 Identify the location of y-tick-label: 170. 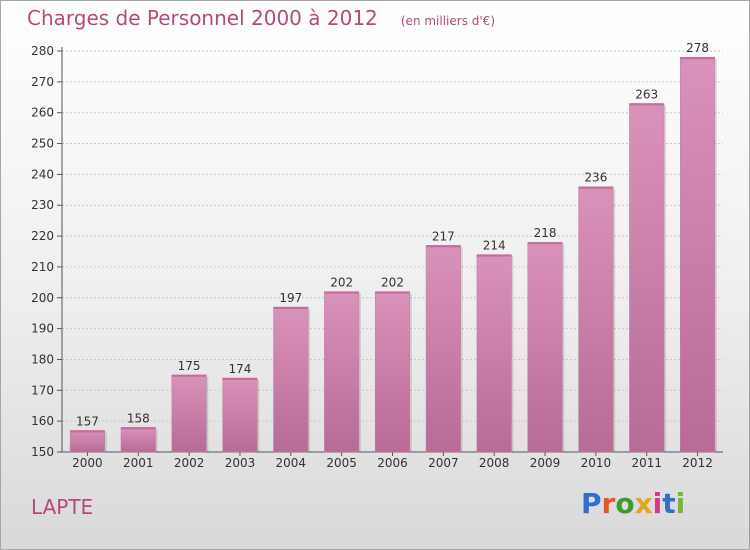
(42, 390).